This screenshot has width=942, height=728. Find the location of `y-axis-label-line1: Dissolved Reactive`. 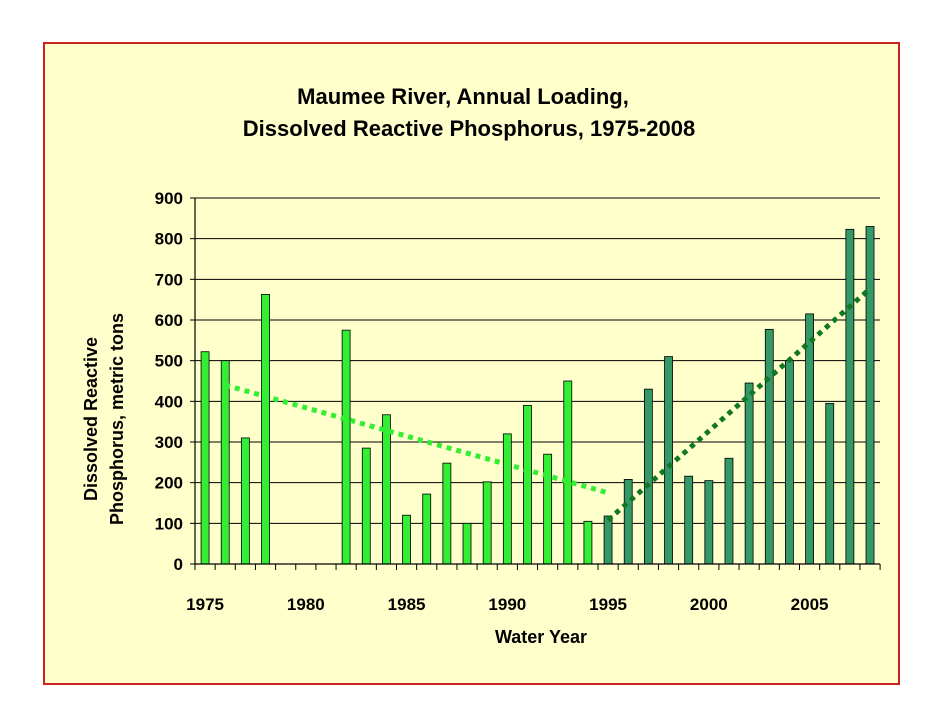

y-axis-label-line1: Dissolved Reactive is located at coordinates (91, 419).